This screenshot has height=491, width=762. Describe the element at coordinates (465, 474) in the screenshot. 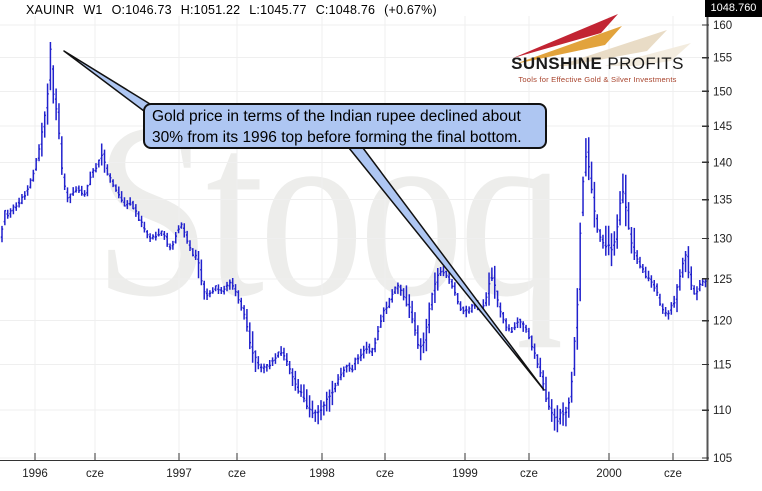

I see `date-tick-label: 1999` at that location.